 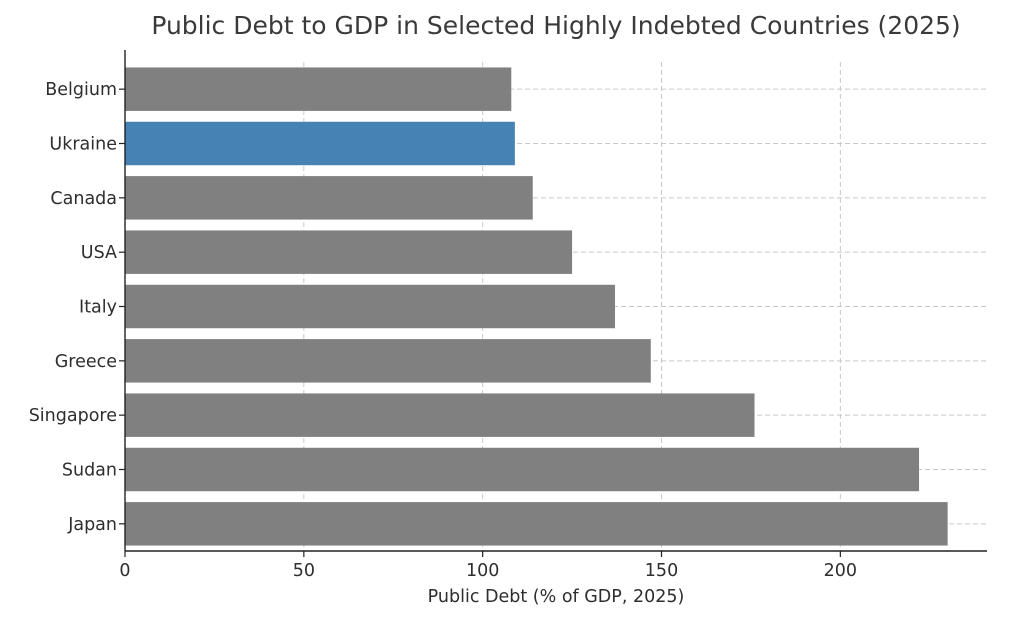 What do you see at coordinates (349, 252) in the screenshot?
I see `bar-usa` at bounding box center [349, 252].